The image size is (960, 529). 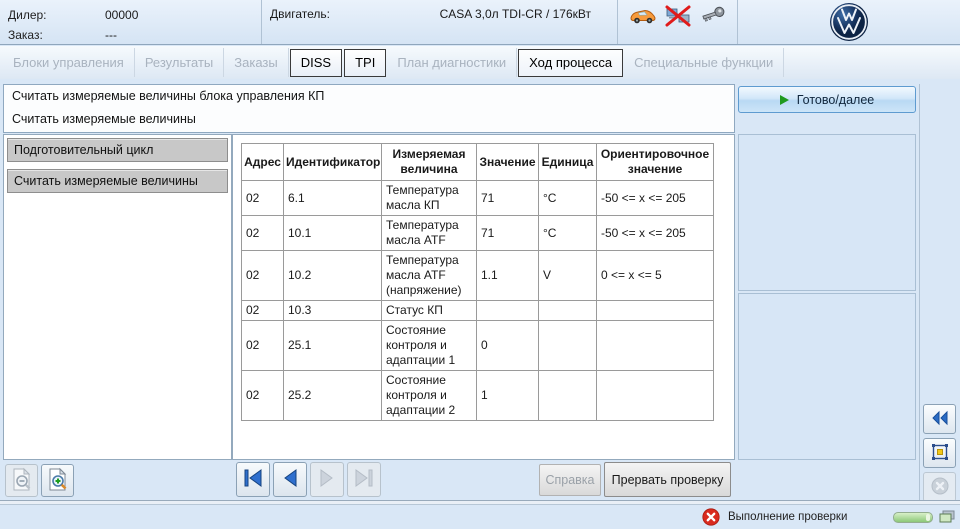 What do you see at coordinates (429, 395) in the screenshot?
I see `table-cell: Состояние контроля и адаптации 2` at bounding box center [429, 395].